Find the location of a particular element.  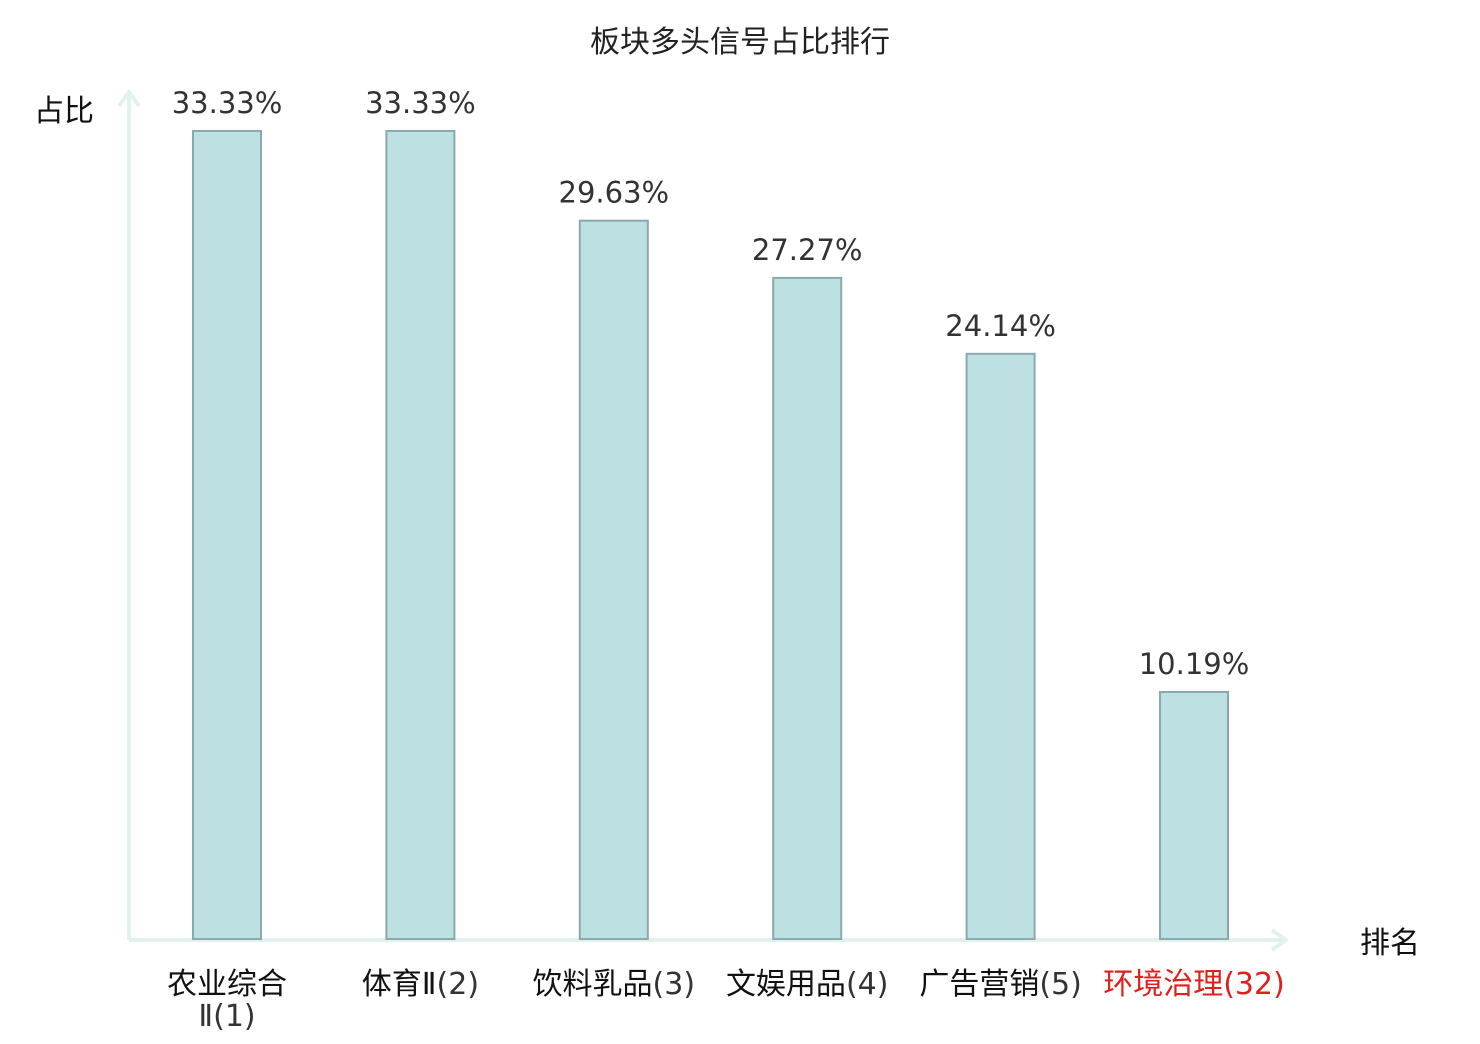

category-label: 环境治理(32) is located at coordinates (1194, 984).